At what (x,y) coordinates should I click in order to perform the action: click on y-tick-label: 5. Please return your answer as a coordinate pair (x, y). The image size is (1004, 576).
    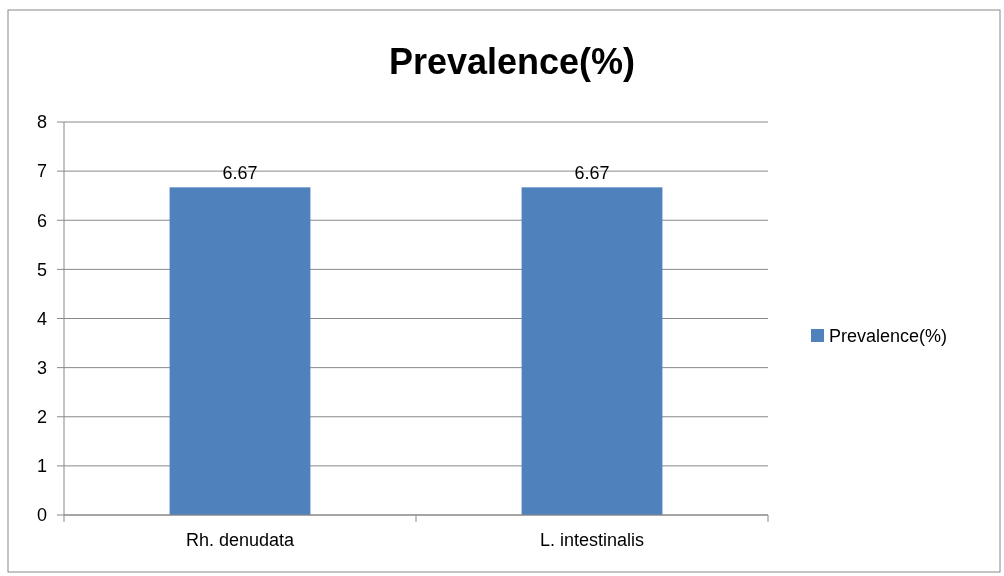
    Looking at the image, I should click on (42, 269).